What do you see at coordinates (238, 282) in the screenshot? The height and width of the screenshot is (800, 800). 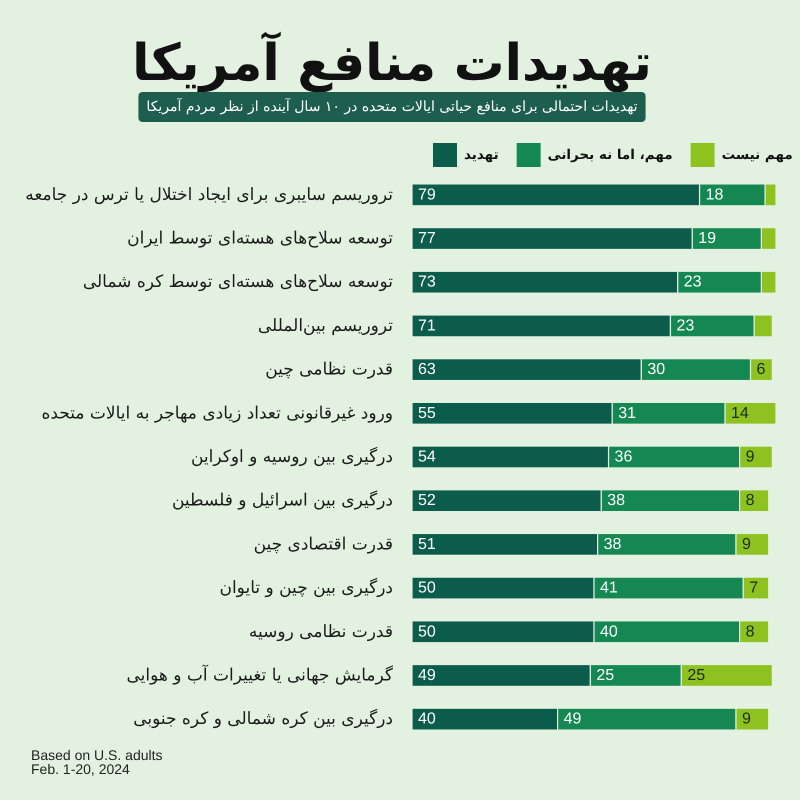 I see `y-tick-label: توسعه سلاح‌های هسته‌ای توسط کره شمالی` at bounding box center [238, 282].